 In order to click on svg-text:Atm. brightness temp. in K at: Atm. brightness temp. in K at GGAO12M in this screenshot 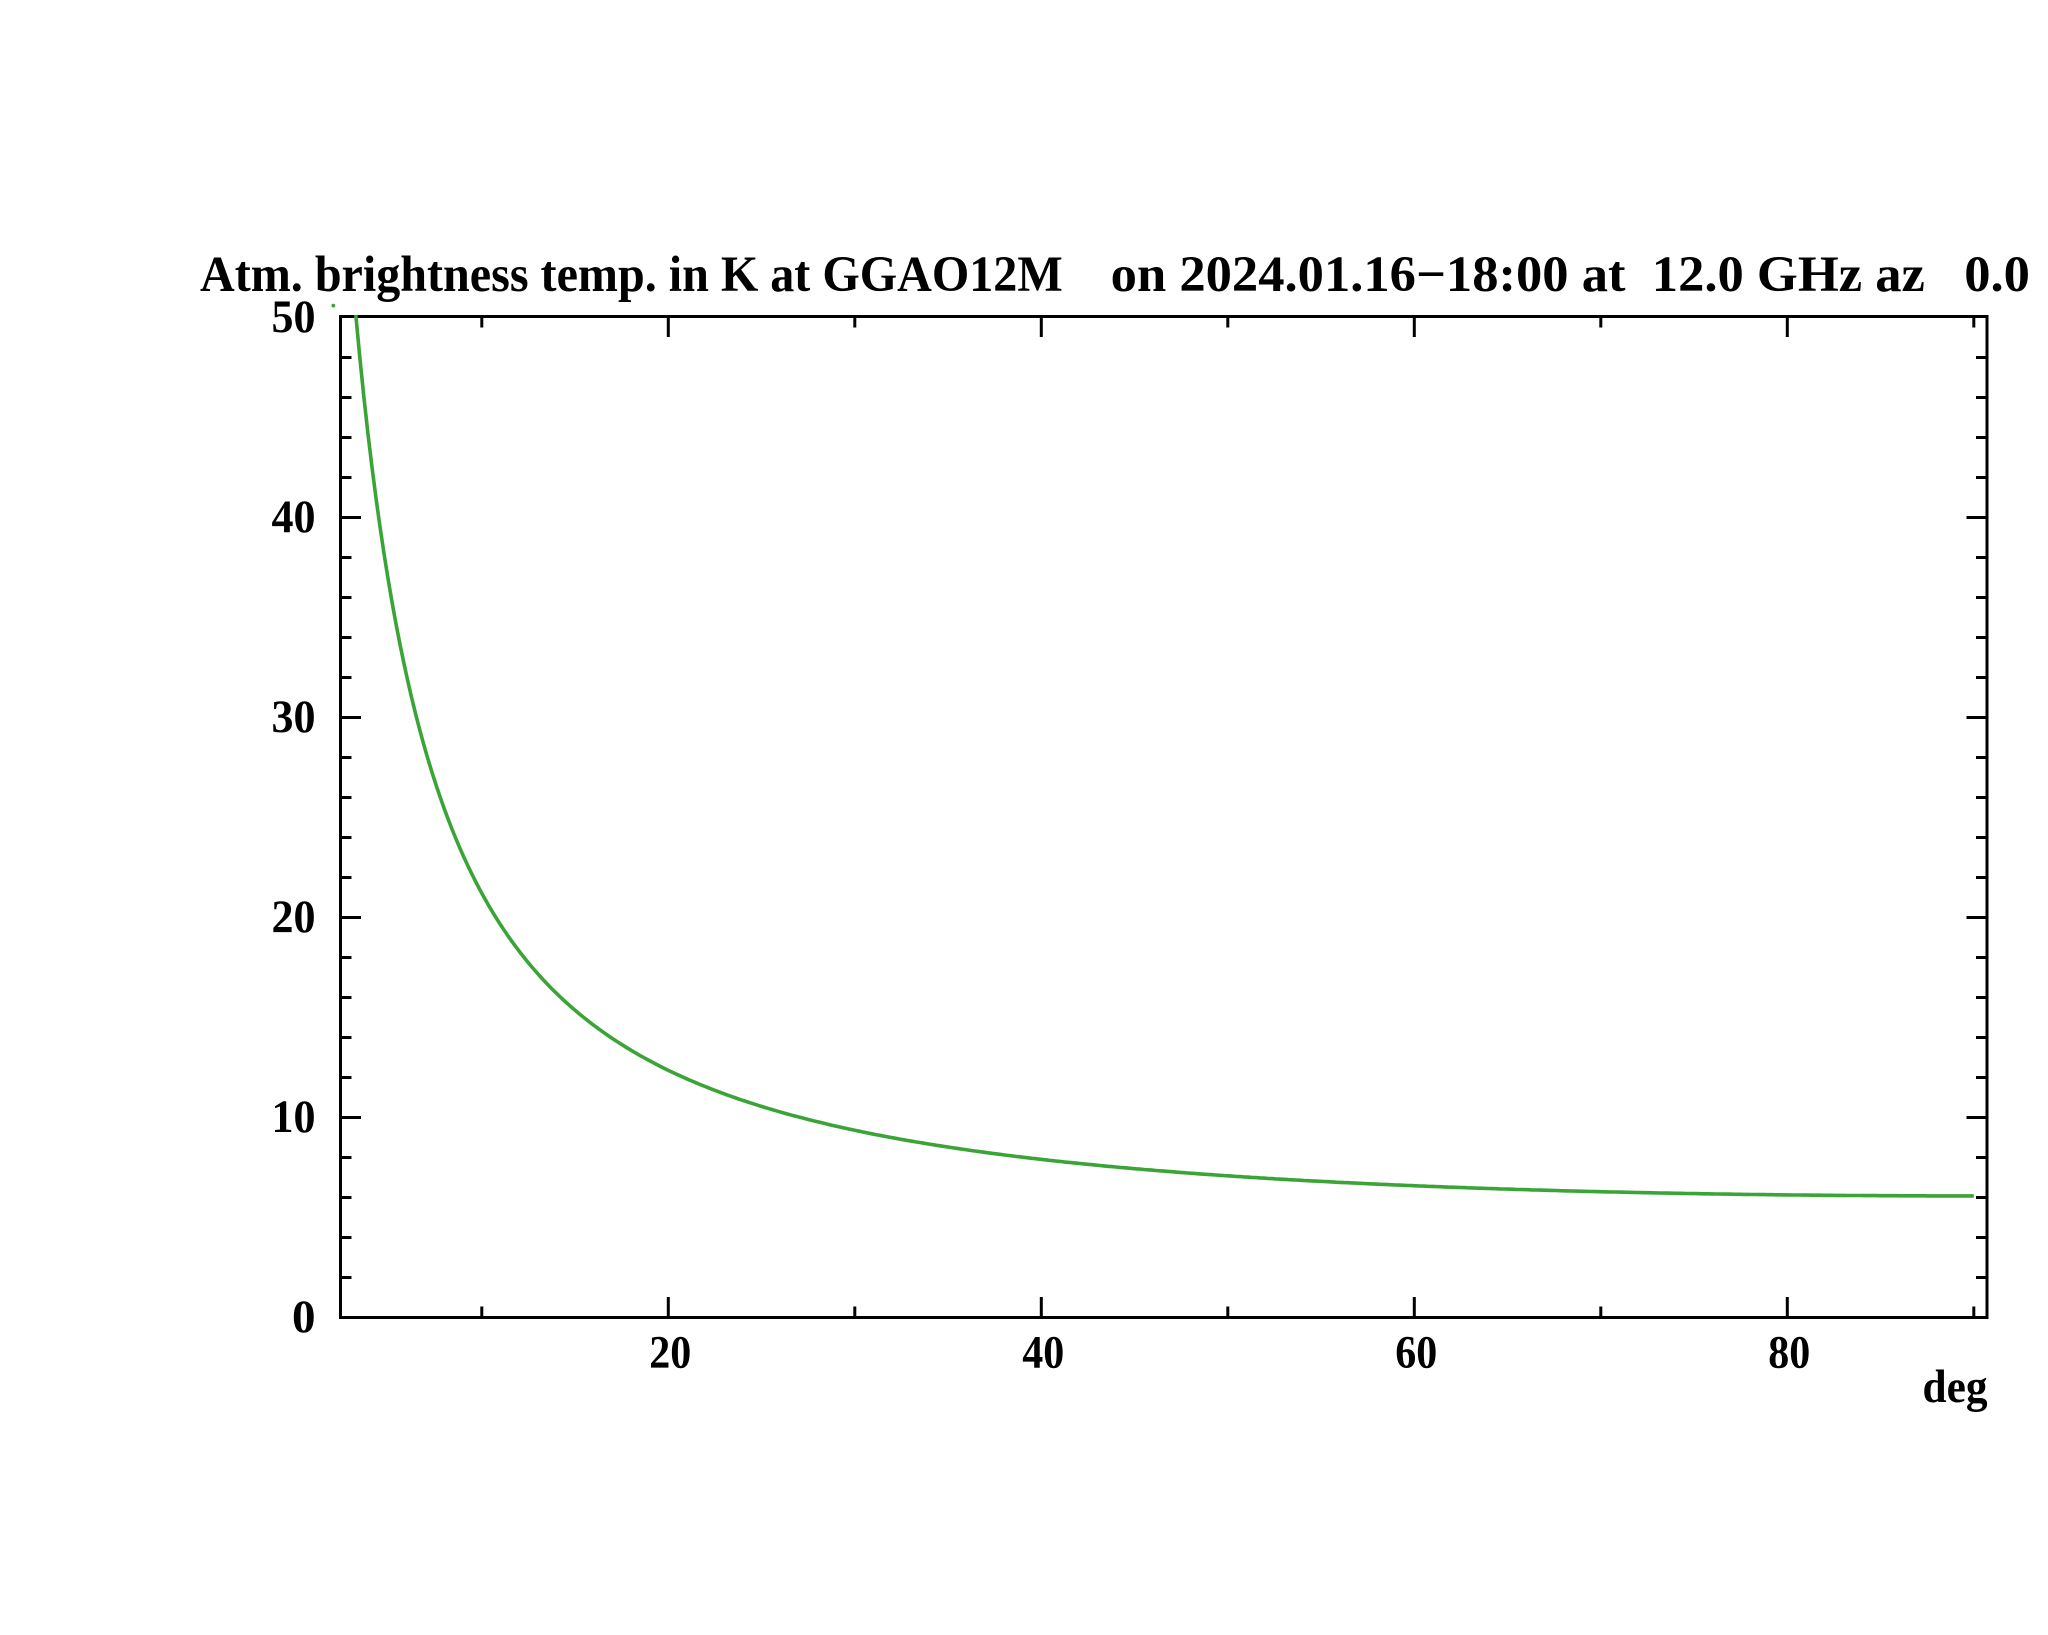, I will do `click(631, 275)`.